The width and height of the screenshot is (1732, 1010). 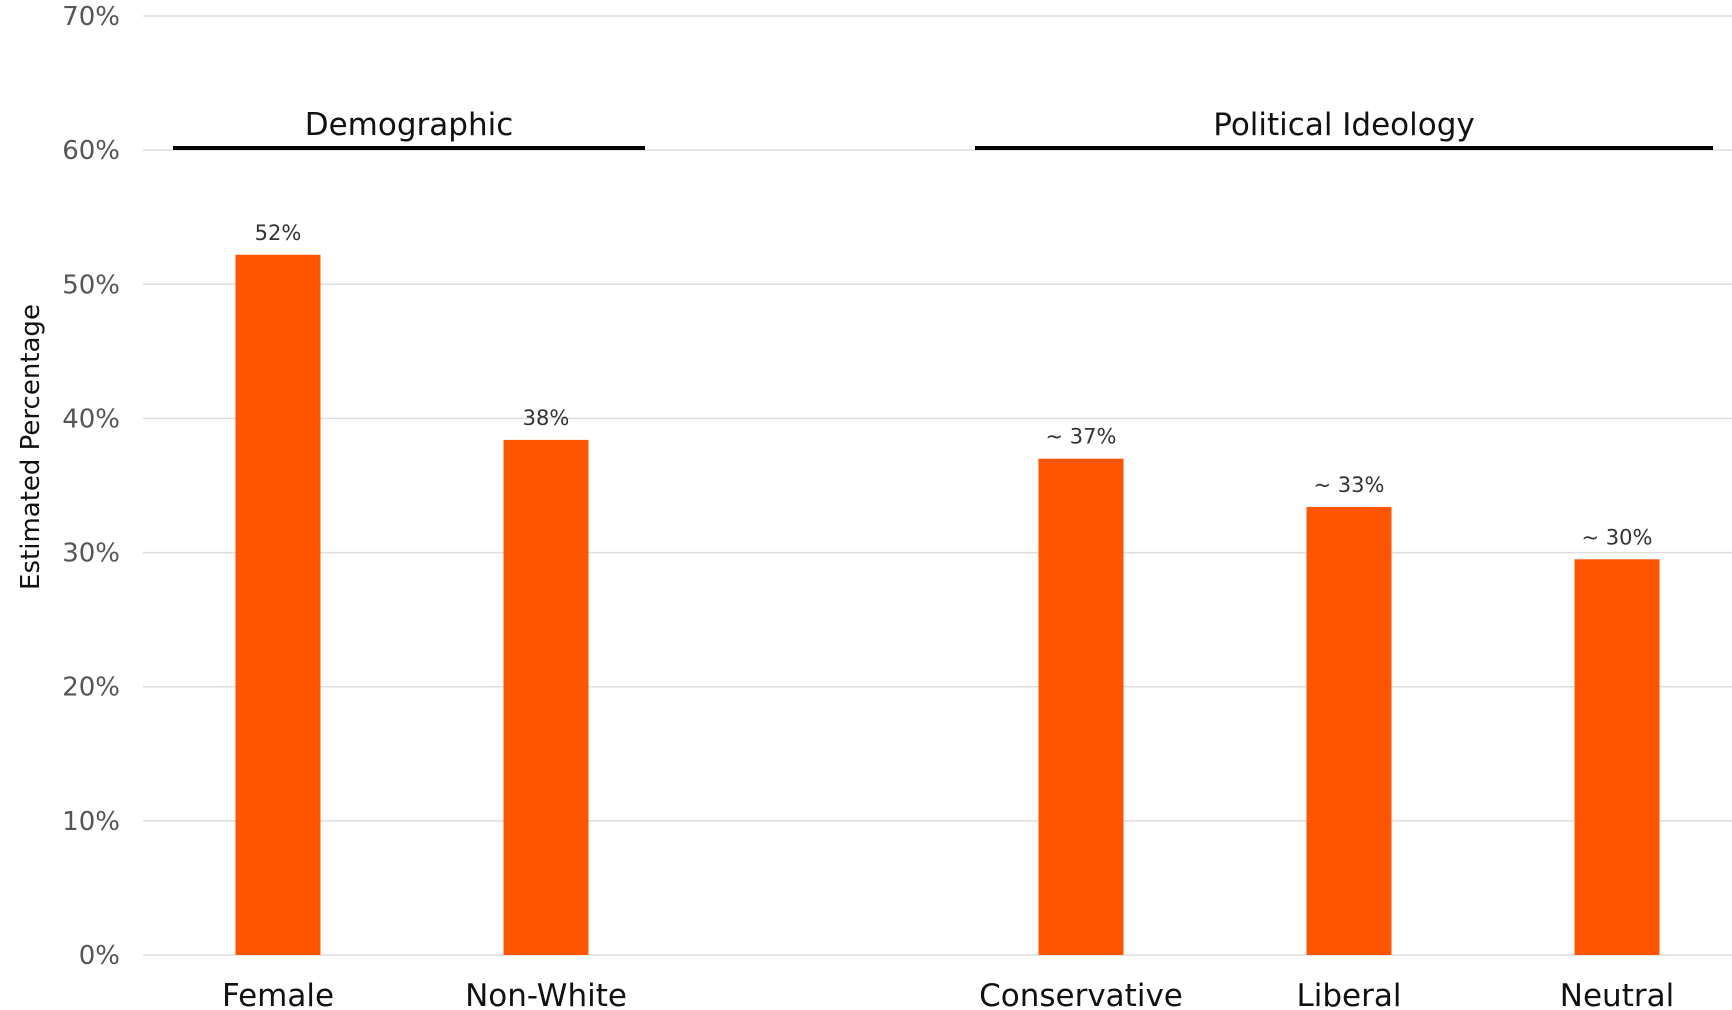 What do you see at coordinates (1081, 994) in the screenshot?
I see `x-tick-label: Conservative` at bounding box center [1081, 994].